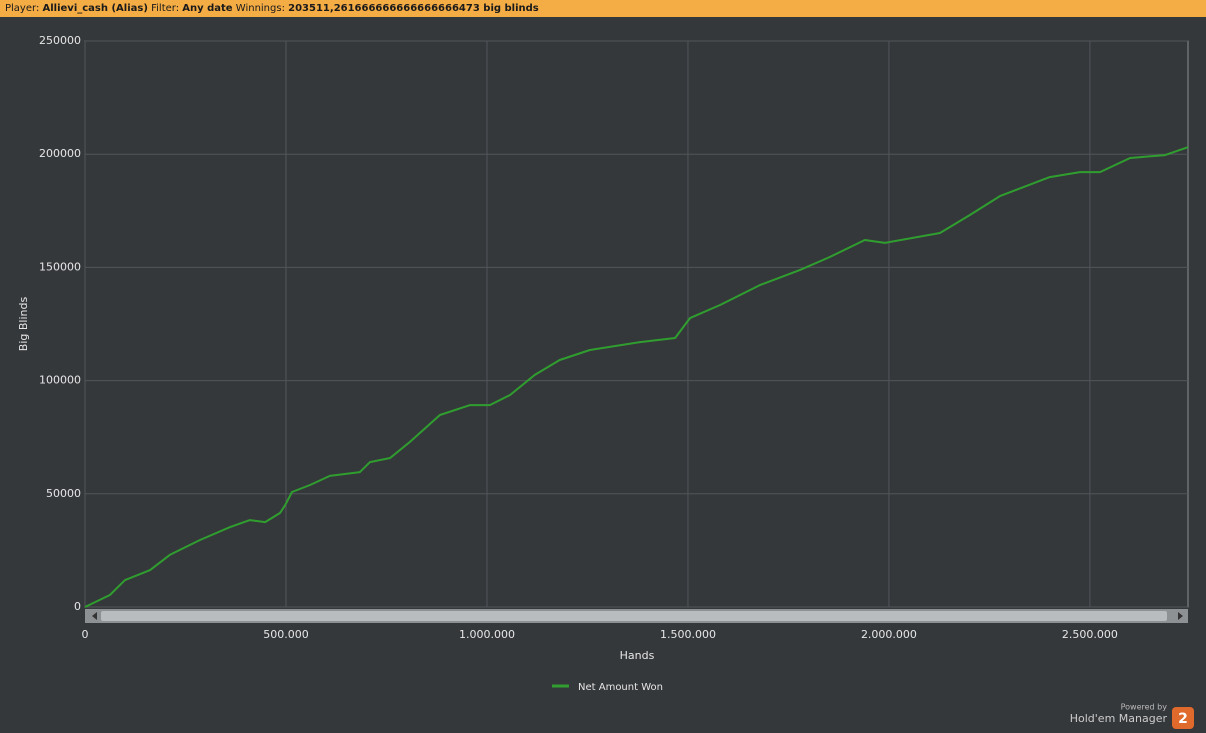 Image resolution: width=1206 pixels, height=733 pixels. I want to click on label: Player:, so click(22, 8).